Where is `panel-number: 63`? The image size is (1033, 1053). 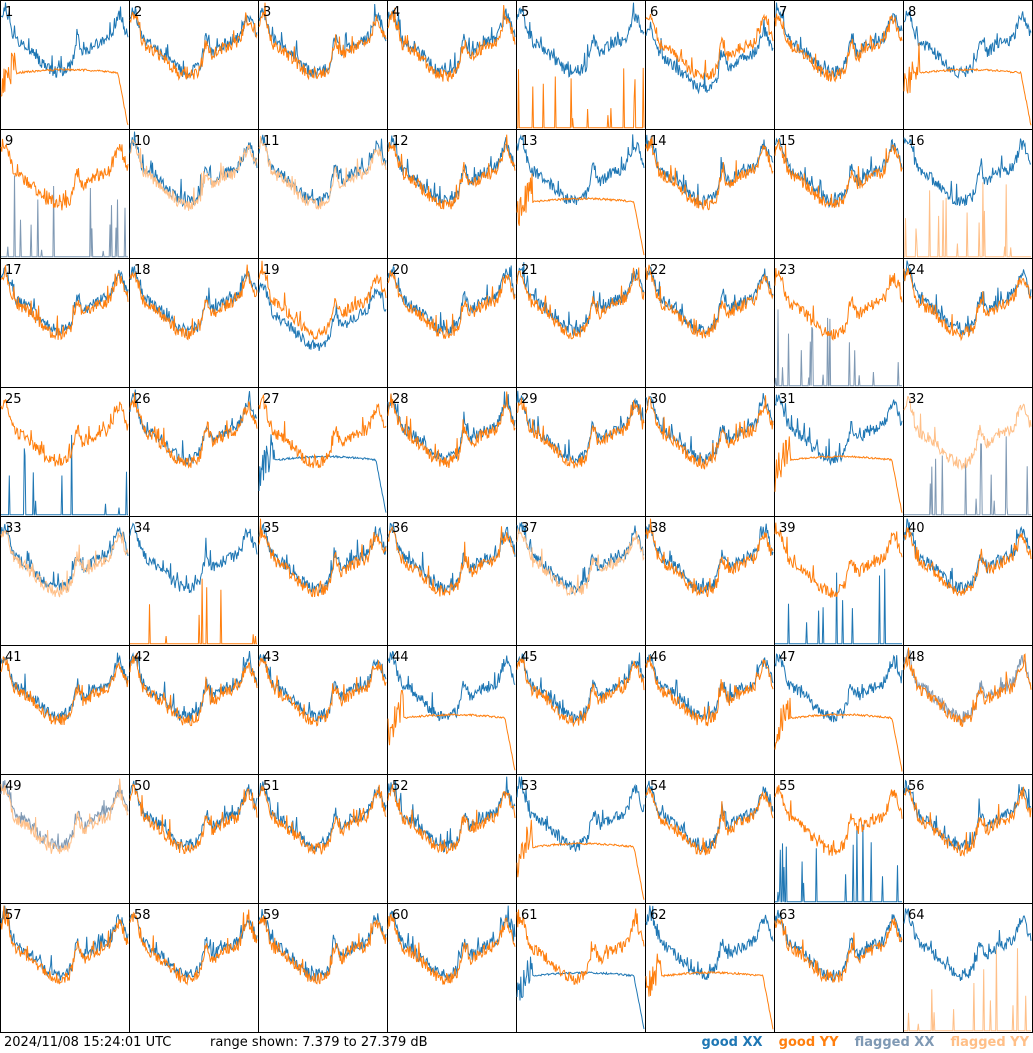 panel-number: 63 is located at coordinates (787, 915).